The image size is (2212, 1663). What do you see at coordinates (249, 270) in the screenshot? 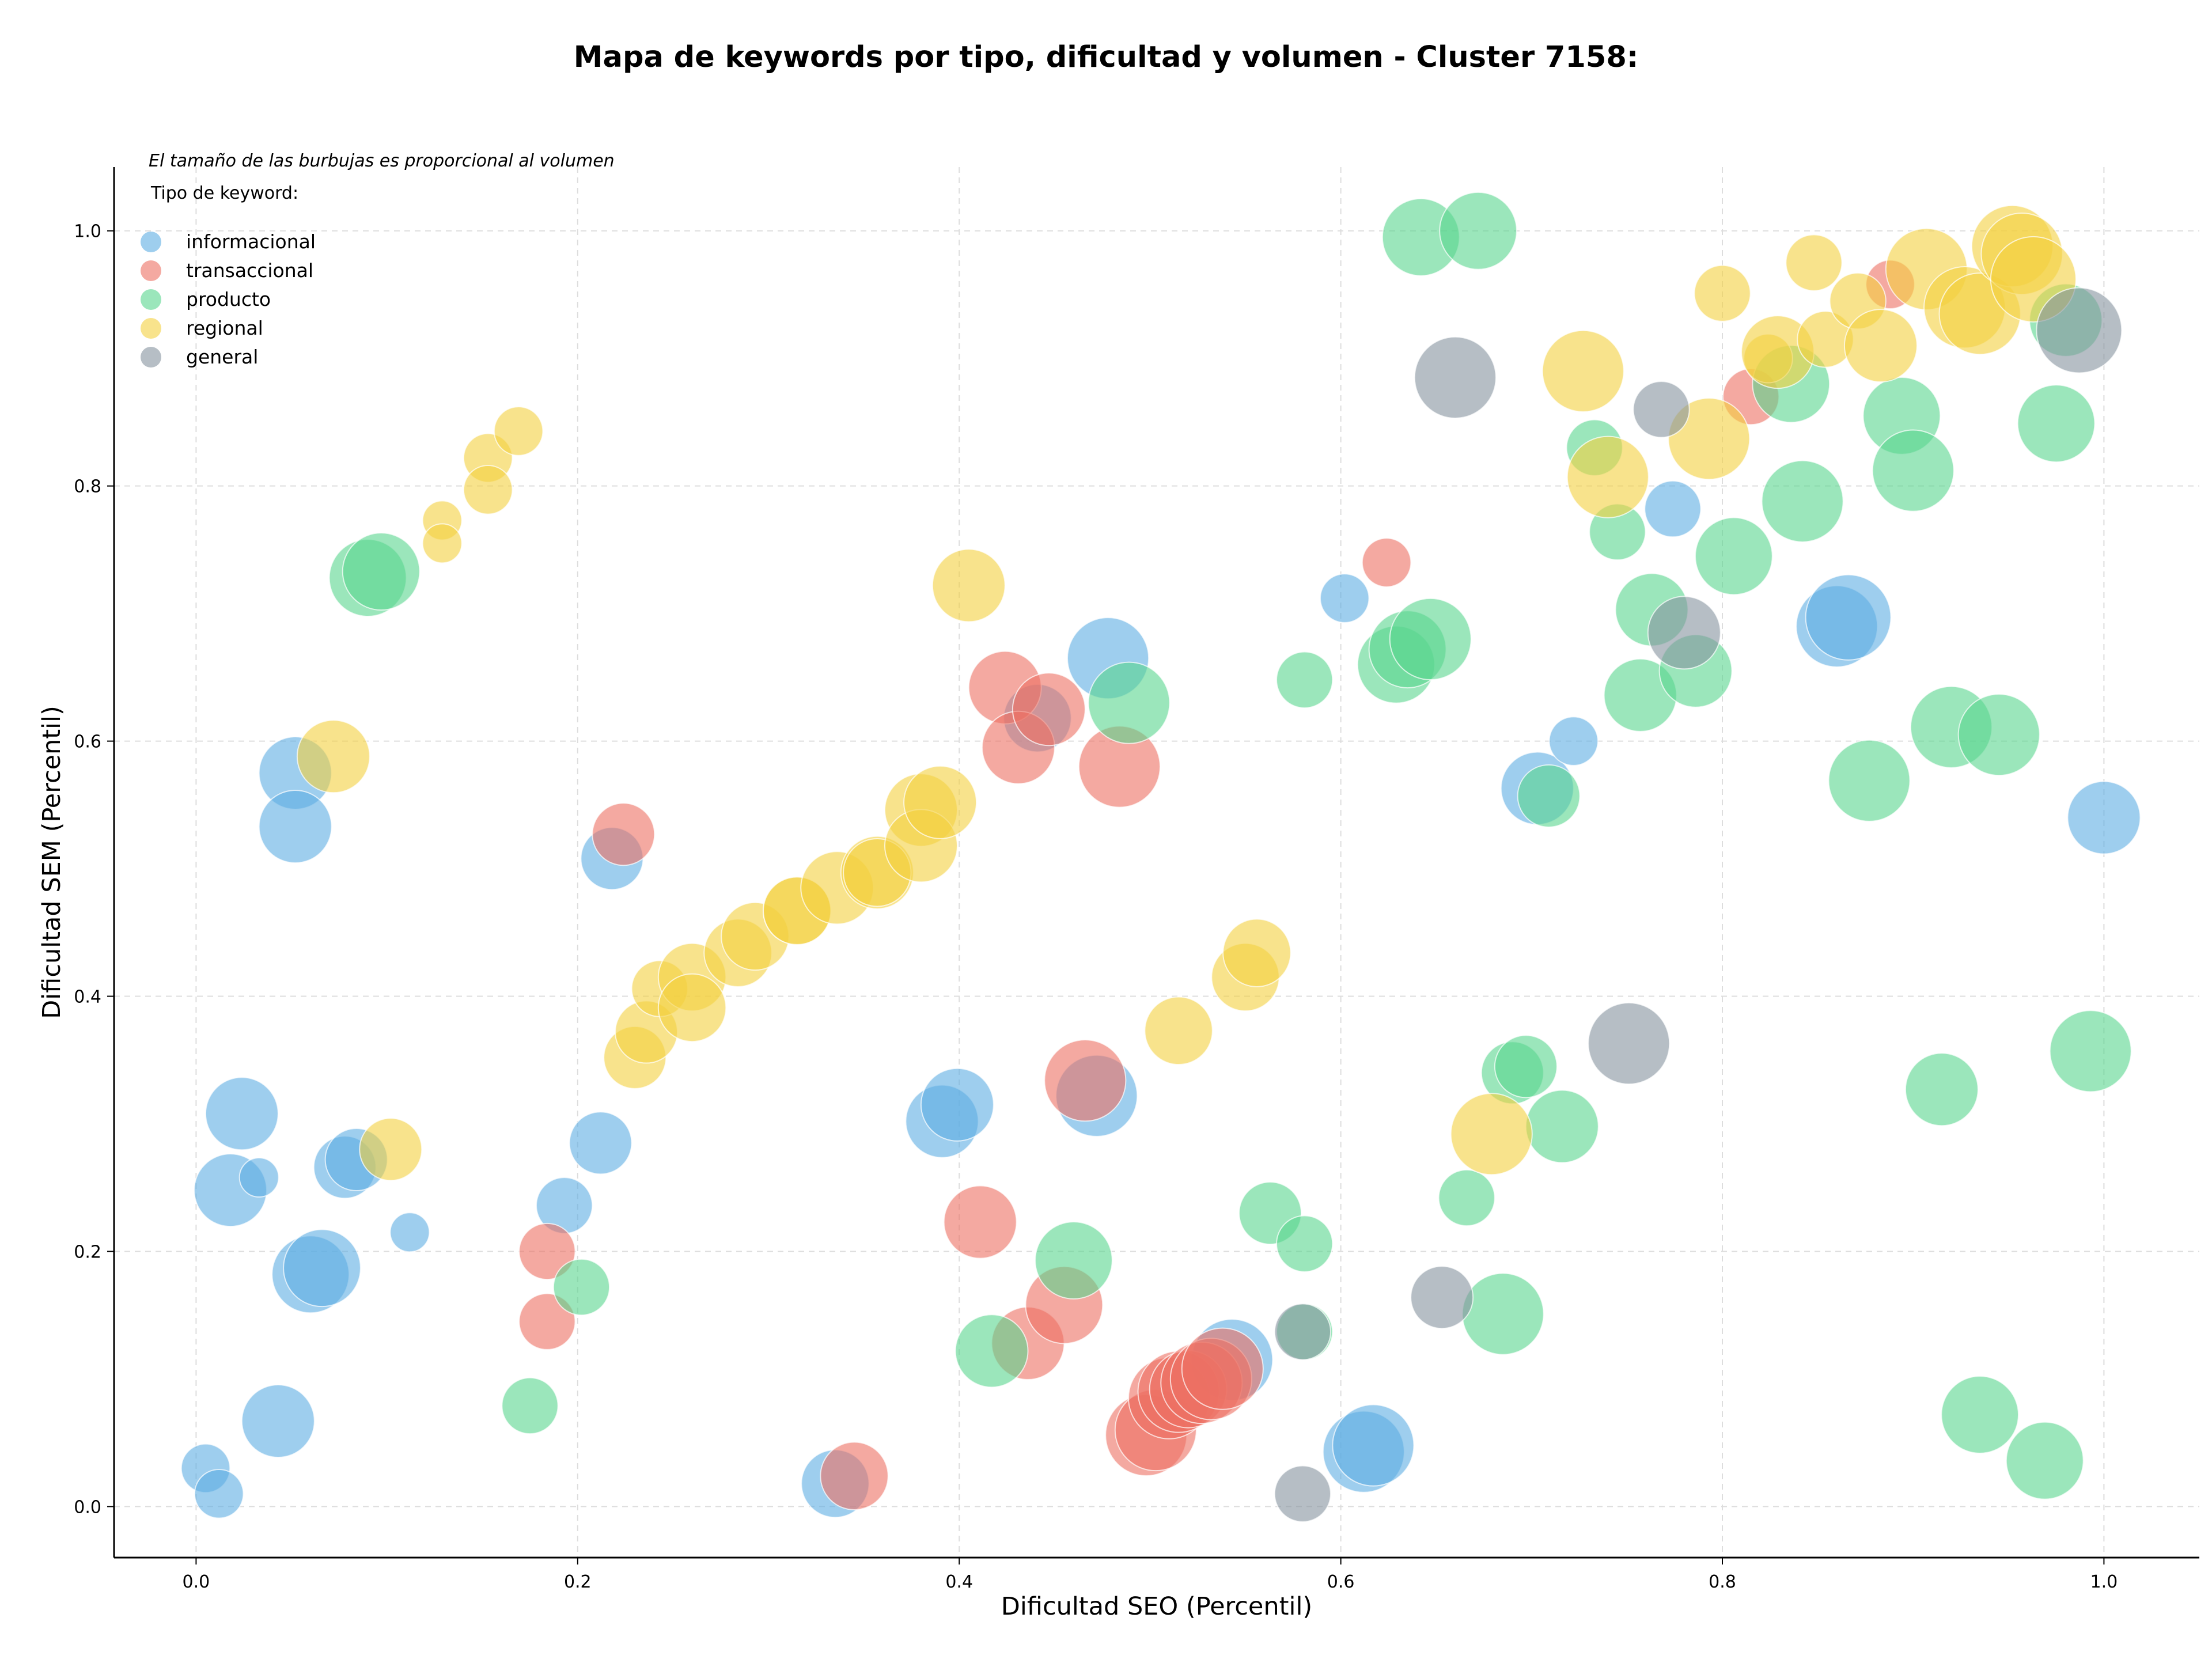
I see `legend-label-transaccional: transaccional` at bounding box center [249, 270].